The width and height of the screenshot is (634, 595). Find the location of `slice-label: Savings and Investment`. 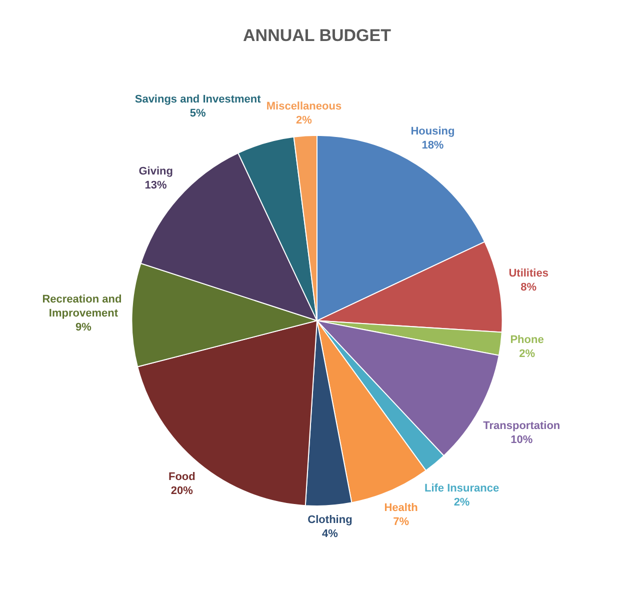

slice-label: Savings and Investment is located at coordinates (198, 100).